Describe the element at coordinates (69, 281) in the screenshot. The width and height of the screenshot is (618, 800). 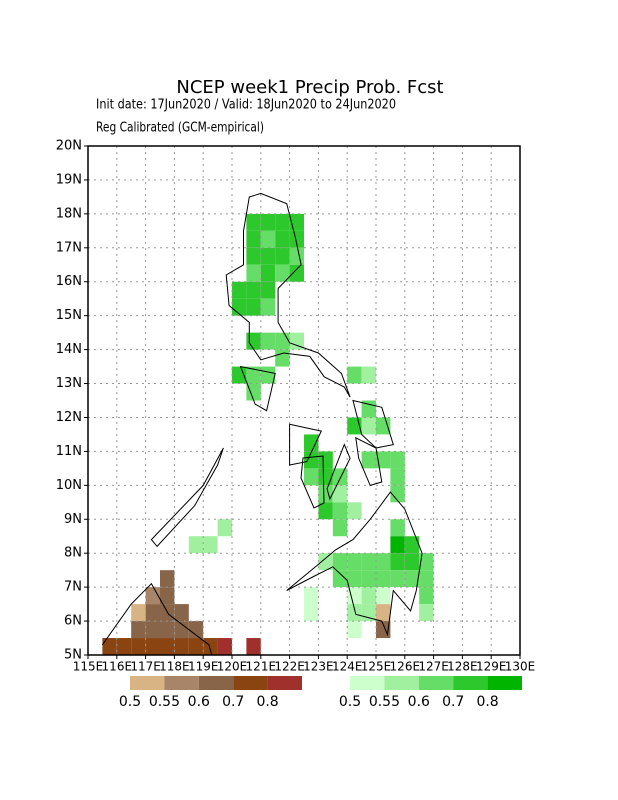
I see `y-tick-label: 16N` at that location.